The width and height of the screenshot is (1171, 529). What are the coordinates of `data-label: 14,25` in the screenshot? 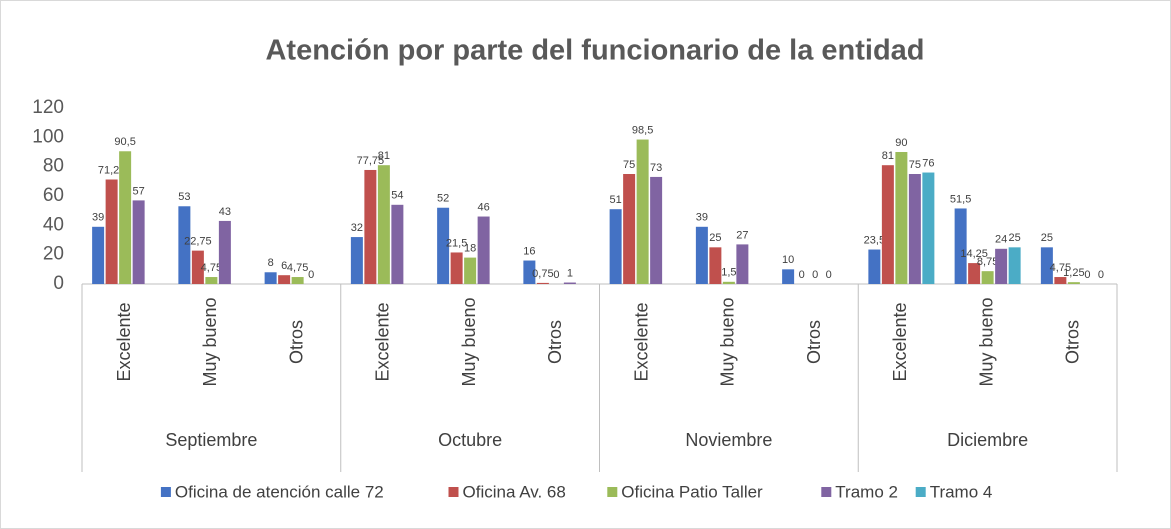 It's located at (974, 254).